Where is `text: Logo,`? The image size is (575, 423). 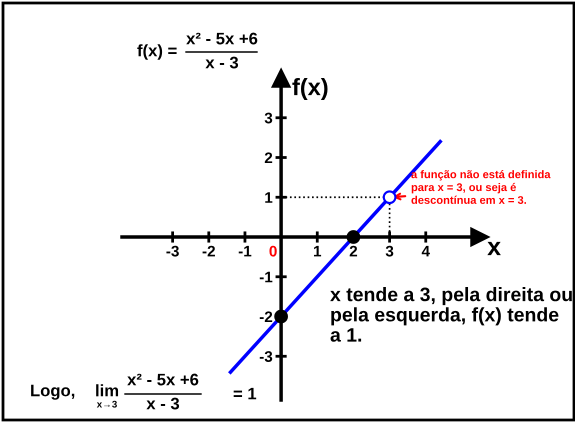
text: Logo, is located at coordinates (52, 392).